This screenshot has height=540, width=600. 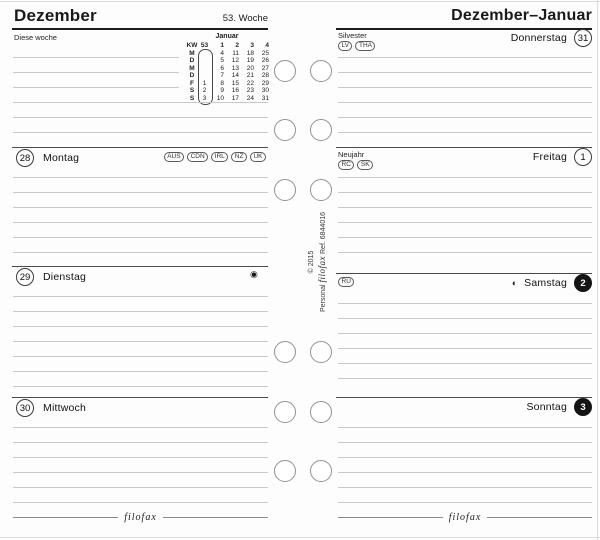 I want to click on product-name: Personal, so click(x=323, y=298).